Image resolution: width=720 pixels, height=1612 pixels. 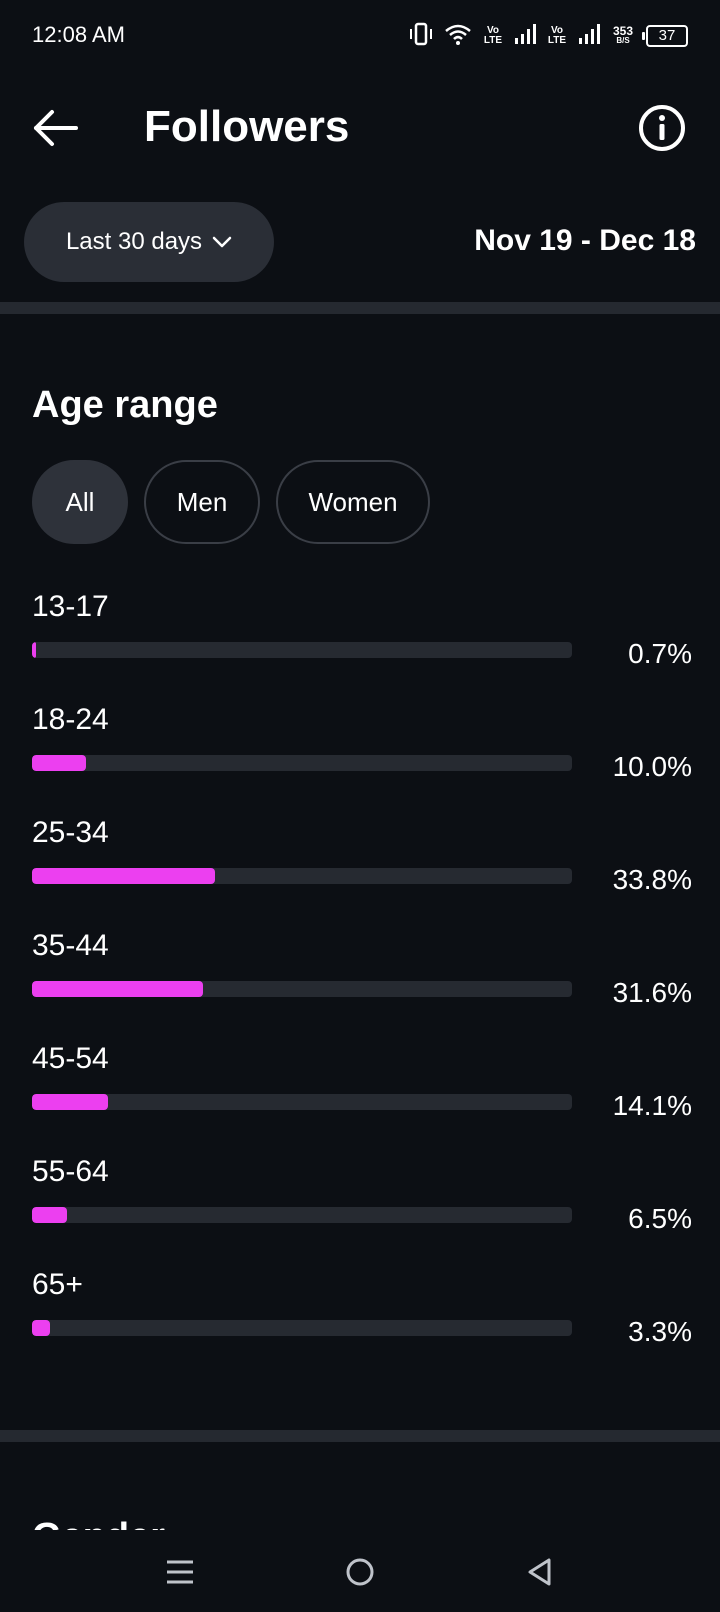 I want to click on back-button, so click(x=56, y=128).